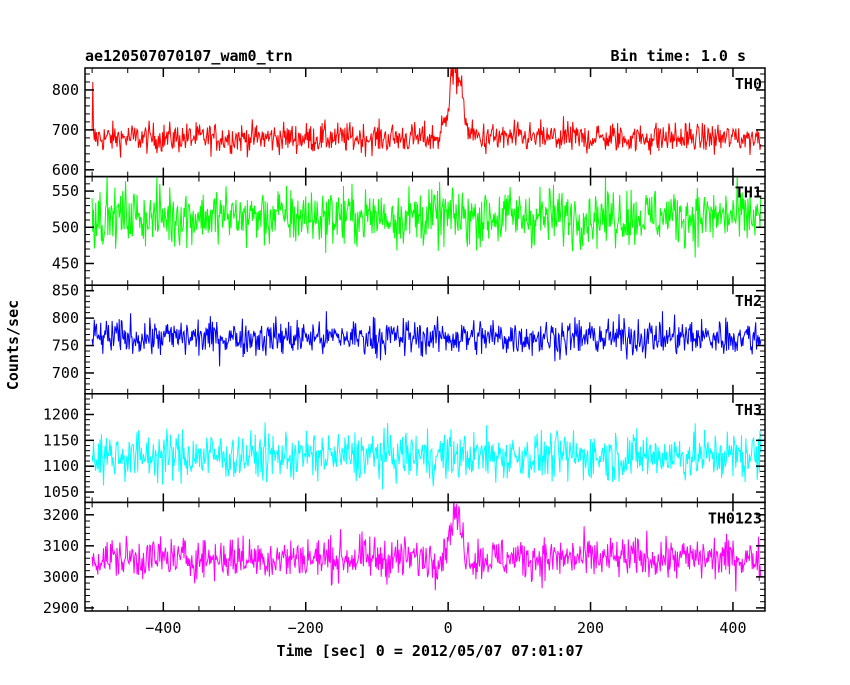  What do you see at coordinates (61, 608) in the screenshot?
I see `y-tick-label: 2900` at bounding box center [61, 608].